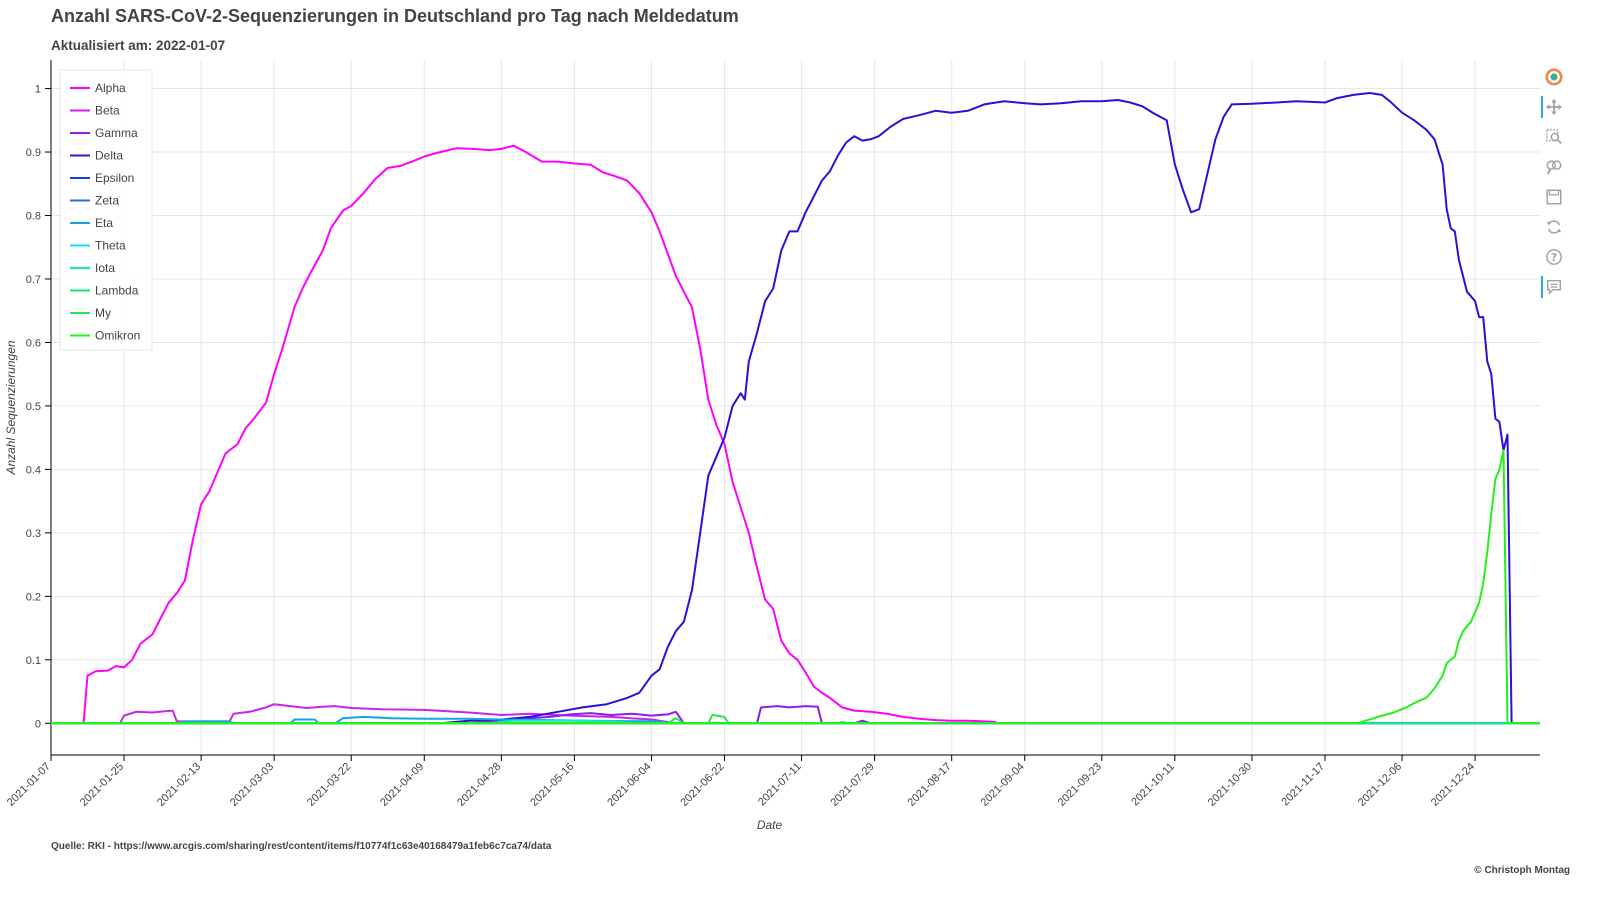  What do you see at coordinates (852, 785) in the screenshot?
I see `x-tick-label: 2021-07-29` at bounding box center [852, 785].